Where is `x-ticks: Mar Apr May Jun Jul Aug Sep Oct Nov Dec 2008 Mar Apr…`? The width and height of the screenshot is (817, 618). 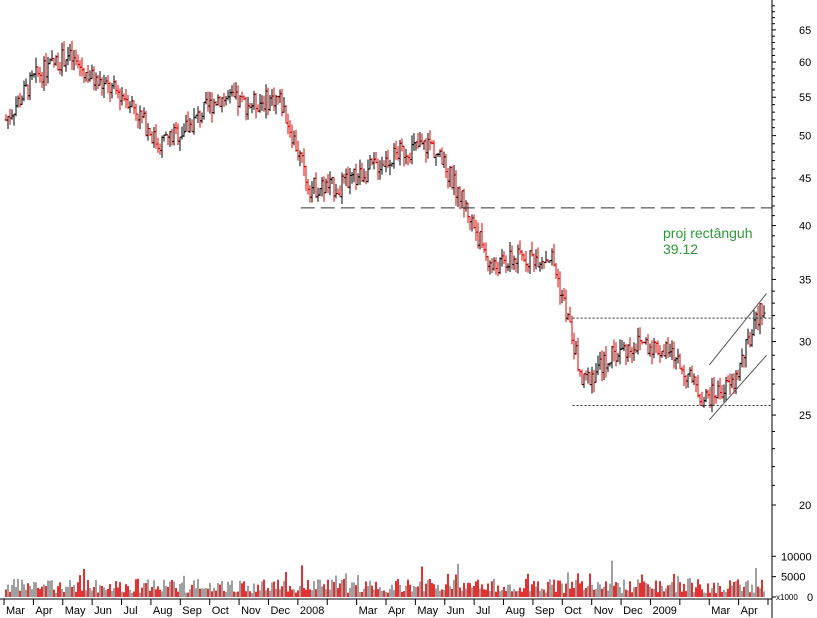
x-ticks: Mar Apr May Jun Jul Aug Sep Oct Nov Dec 2008 Mar Apr… is located at coordinates (386, 608).